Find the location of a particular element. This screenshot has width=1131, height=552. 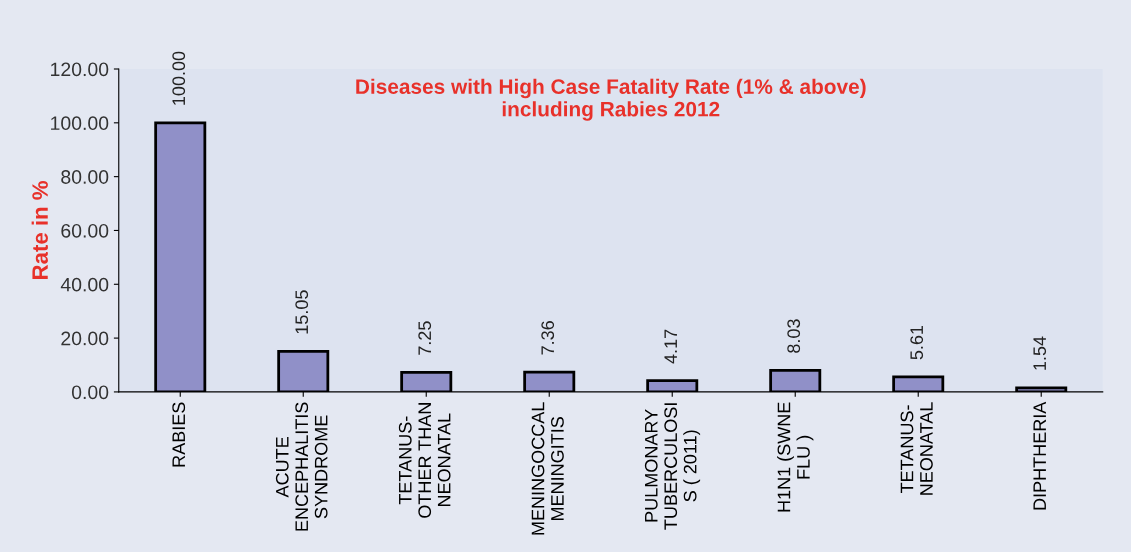

data-label: 7.25 is located at coordinates (425, 338).